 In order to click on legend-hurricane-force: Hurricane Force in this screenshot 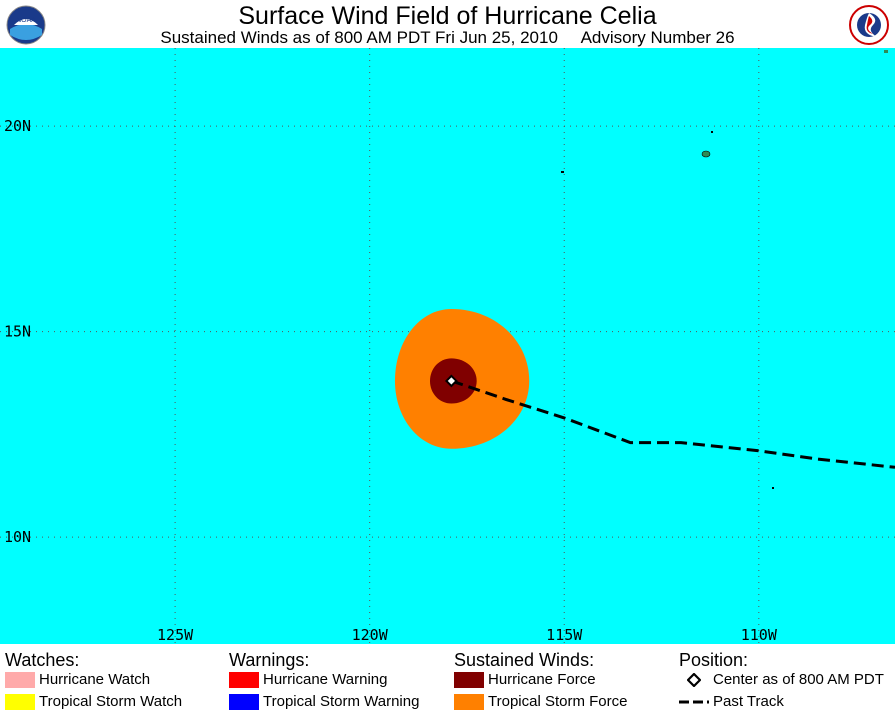, I will do `click(525, 679)`.